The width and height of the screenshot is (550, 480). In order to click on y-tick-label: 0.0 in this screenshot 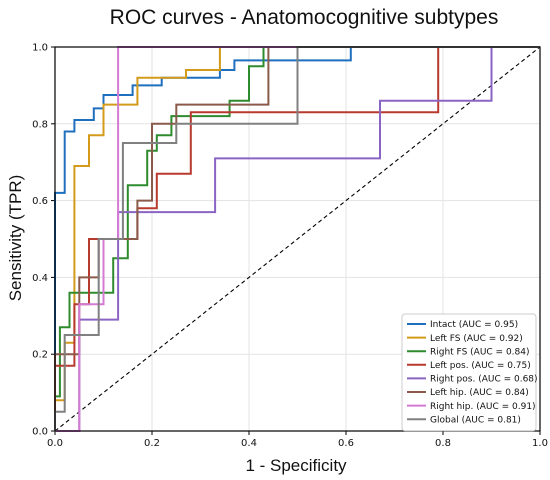, I will do `click(40, 432)`.